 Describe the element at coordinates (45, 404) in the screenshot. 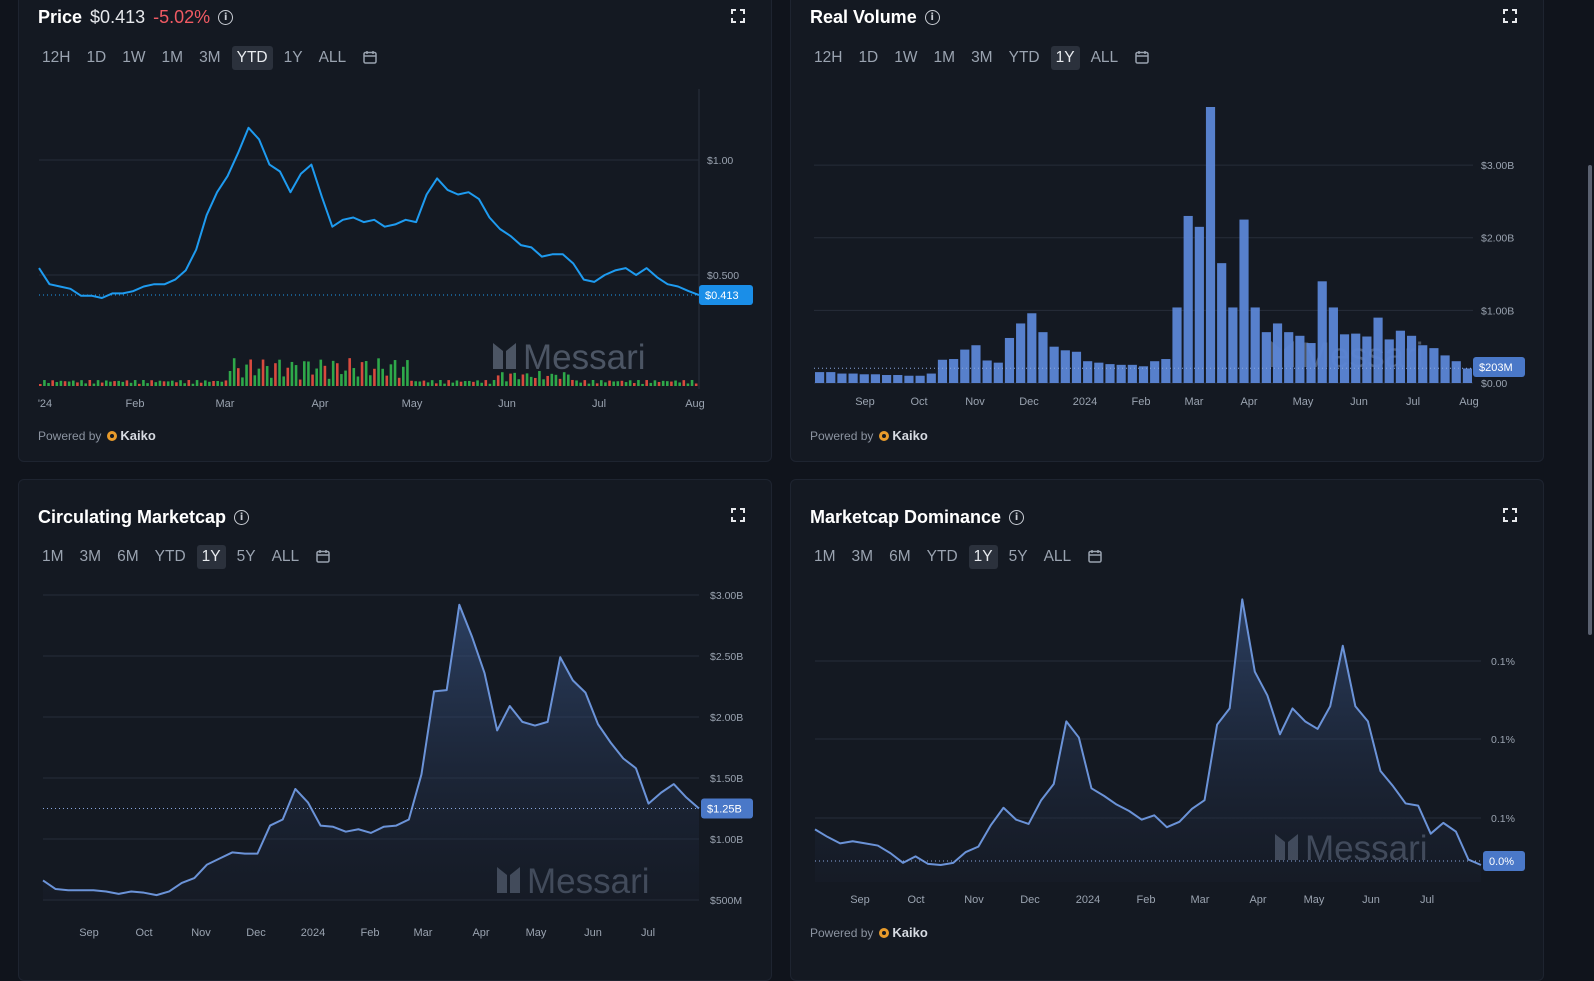

I see `x-tick-label: '24` at that location.